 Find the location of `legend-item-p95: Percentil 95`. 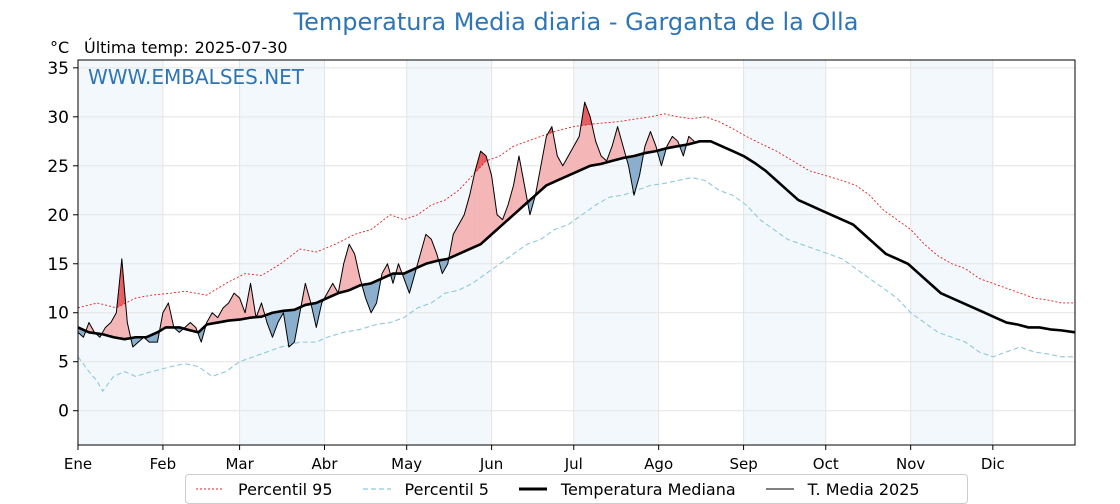

legend-item-p95: Percentil 95 is located at coordinates (263, 489).